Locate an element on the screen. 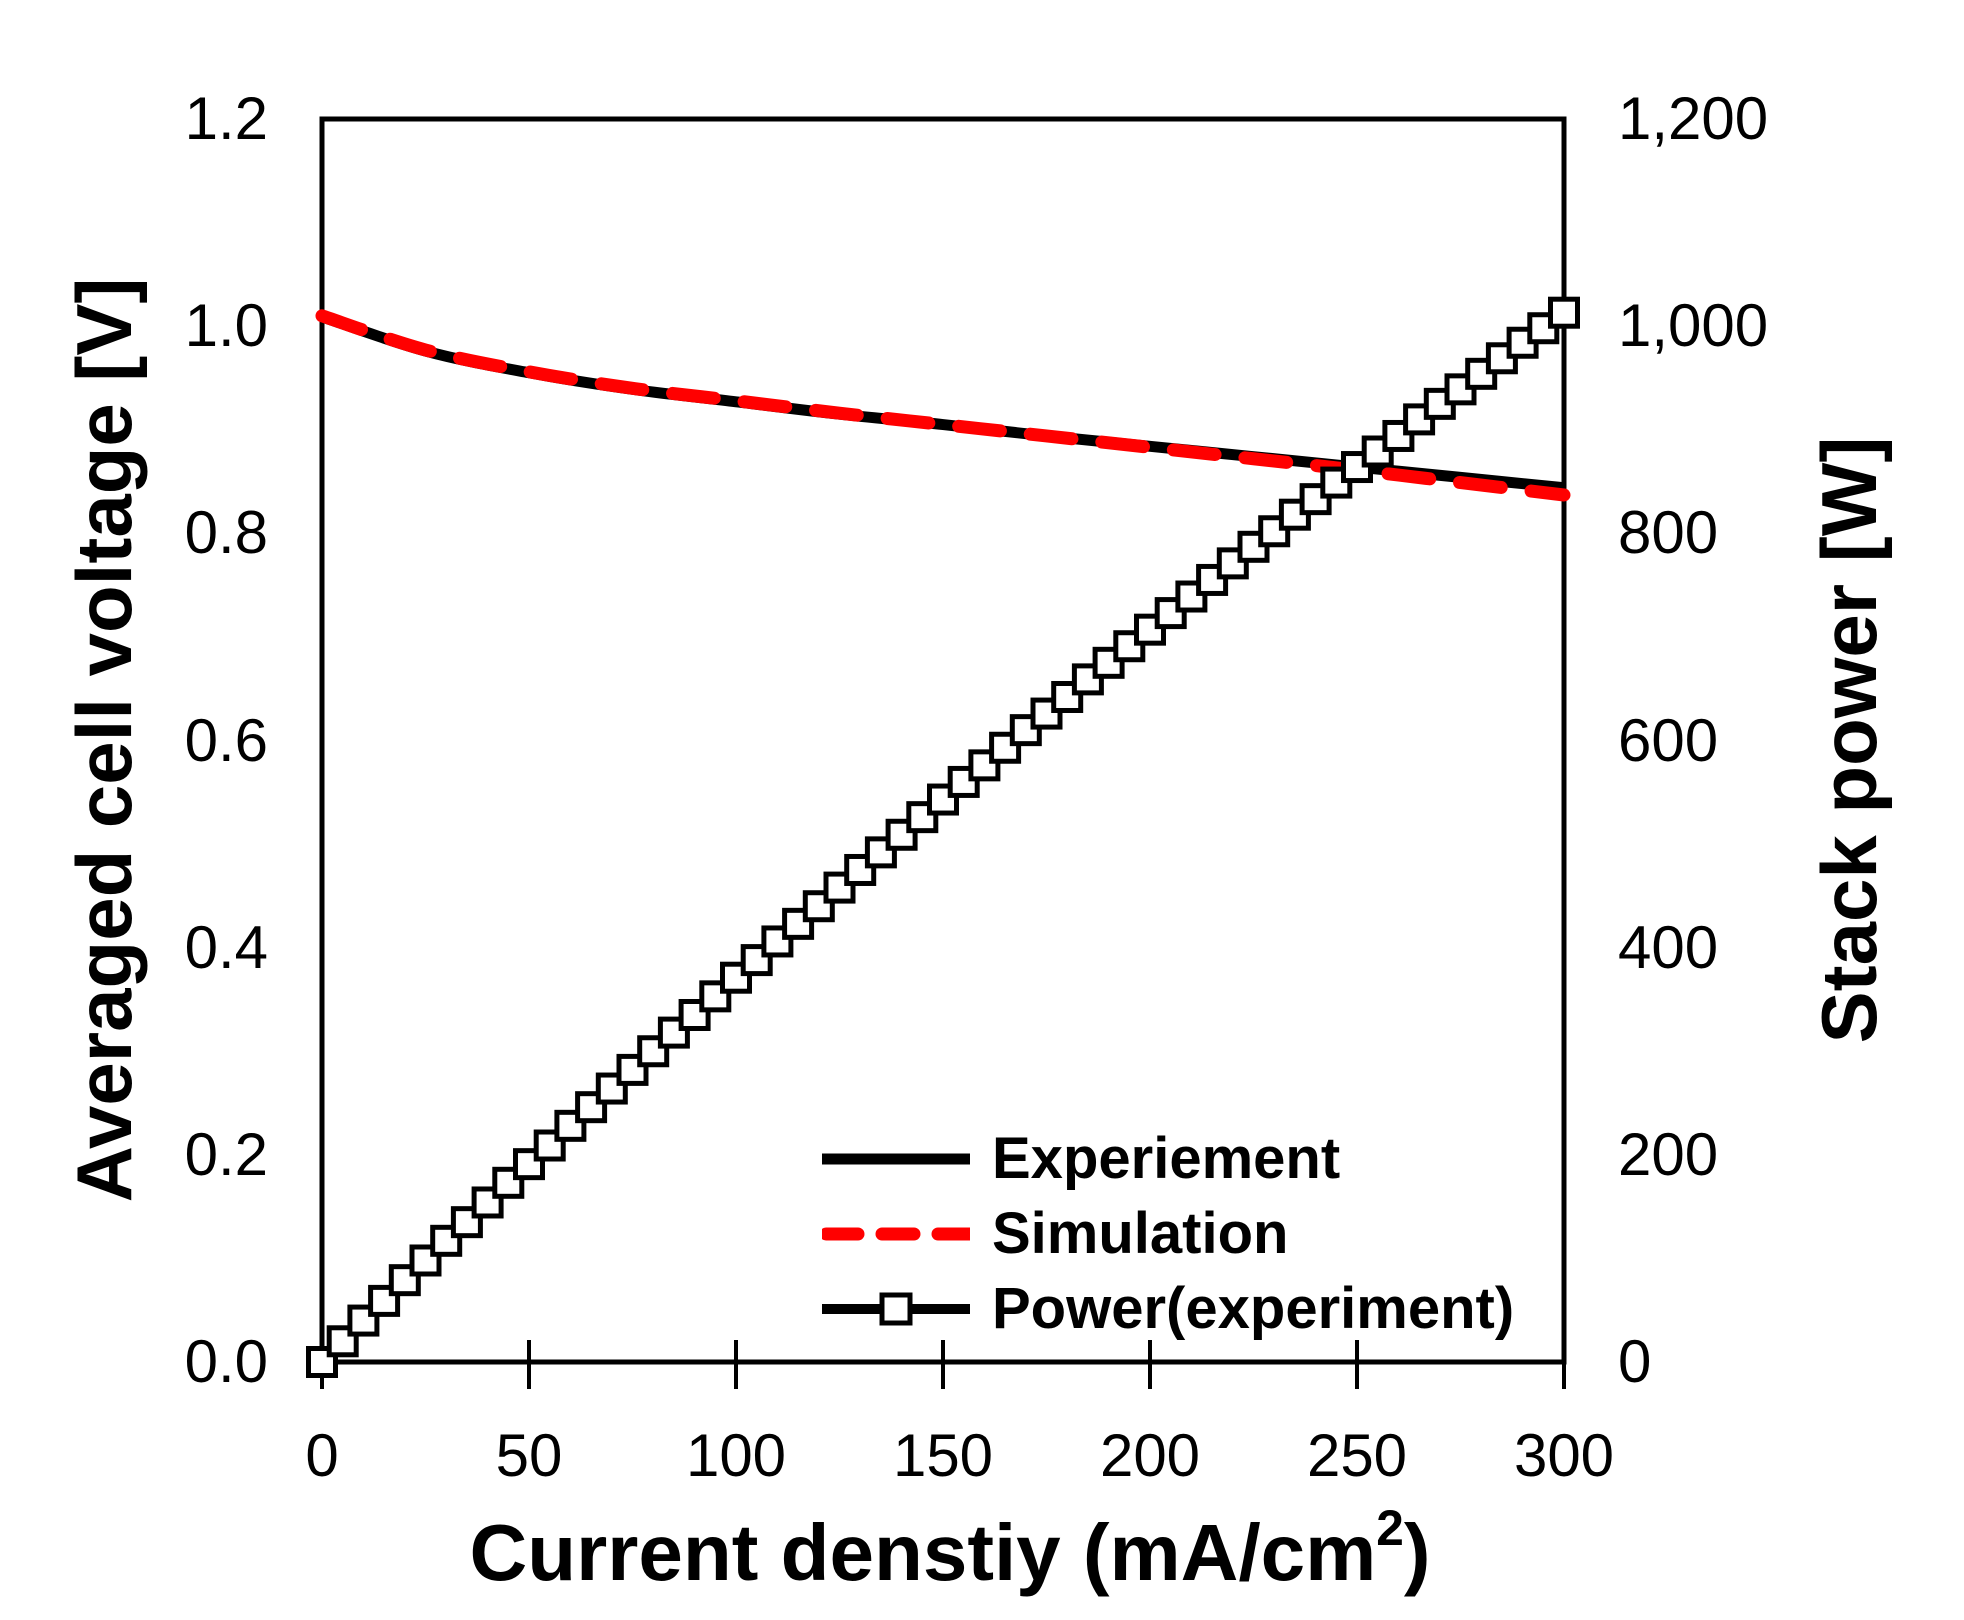  legend-line-dashed-red-icon is located at coordinates (896, 1233).